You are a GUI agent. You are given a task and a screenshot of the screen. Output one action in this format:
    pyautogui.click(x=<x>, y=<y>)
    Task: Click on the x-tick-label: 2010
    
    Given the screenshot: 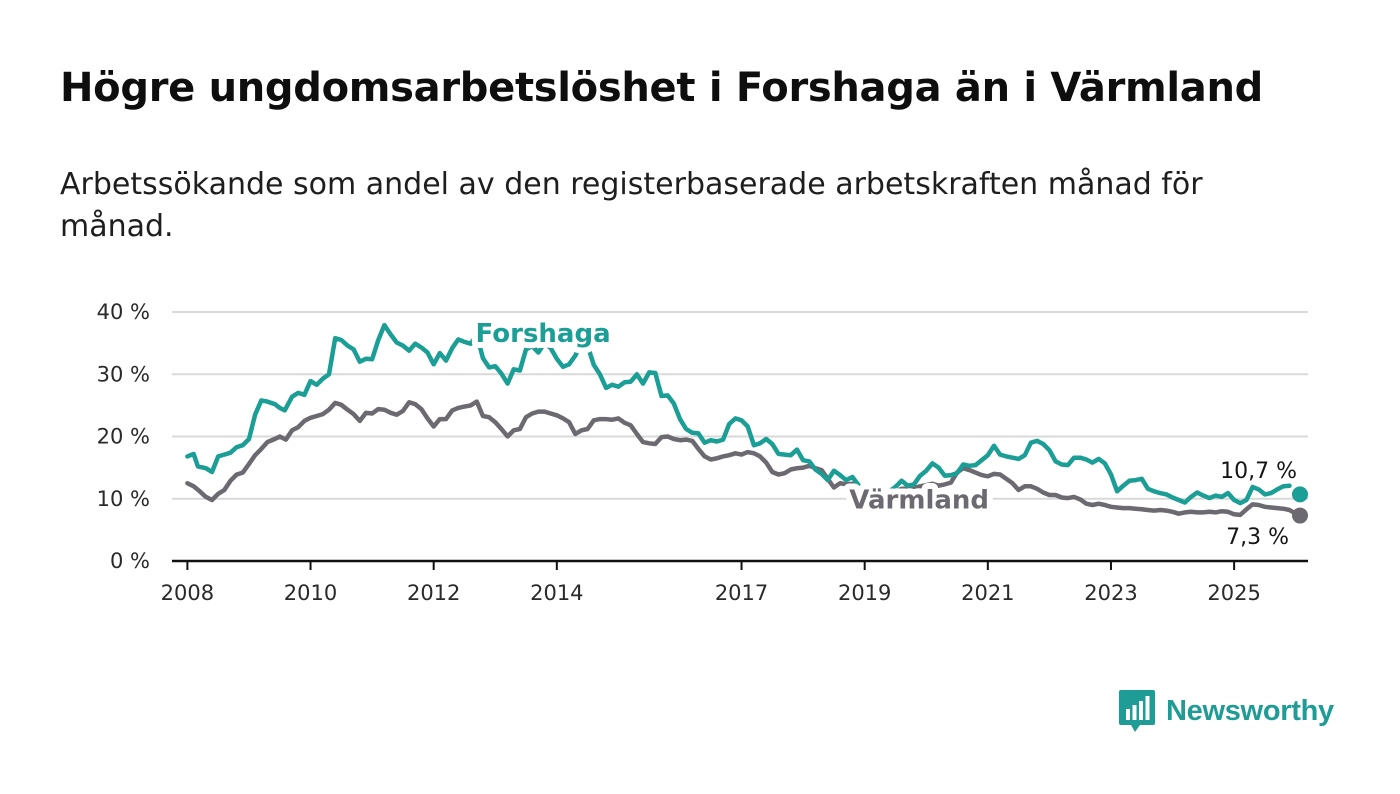 What is the action you would take?
    pyautogui.click(x=310, y=593)
    